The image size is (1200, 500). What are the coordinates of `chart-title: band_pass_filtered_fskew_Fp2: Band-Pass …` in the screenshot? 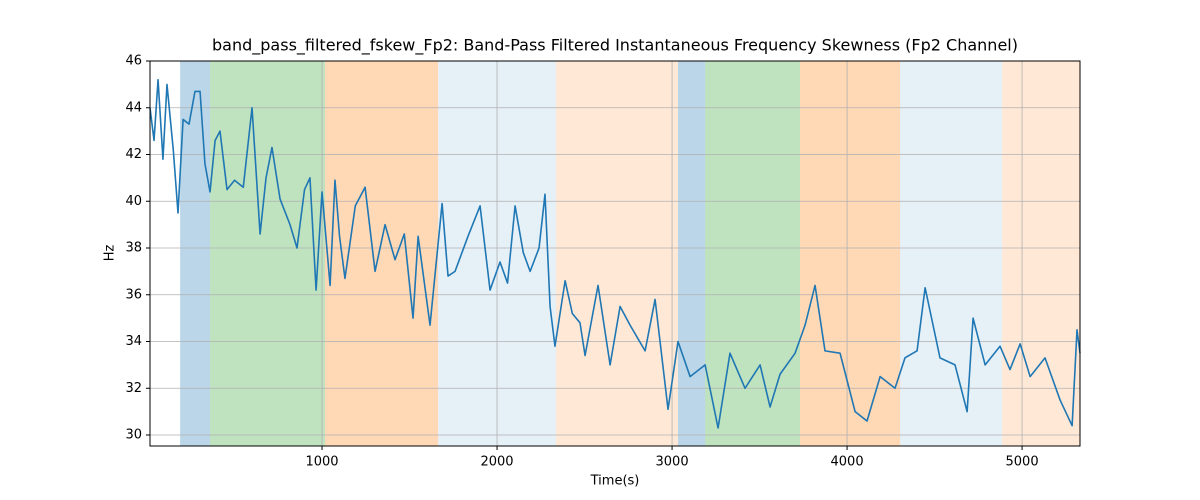 It's located at (615, 46).